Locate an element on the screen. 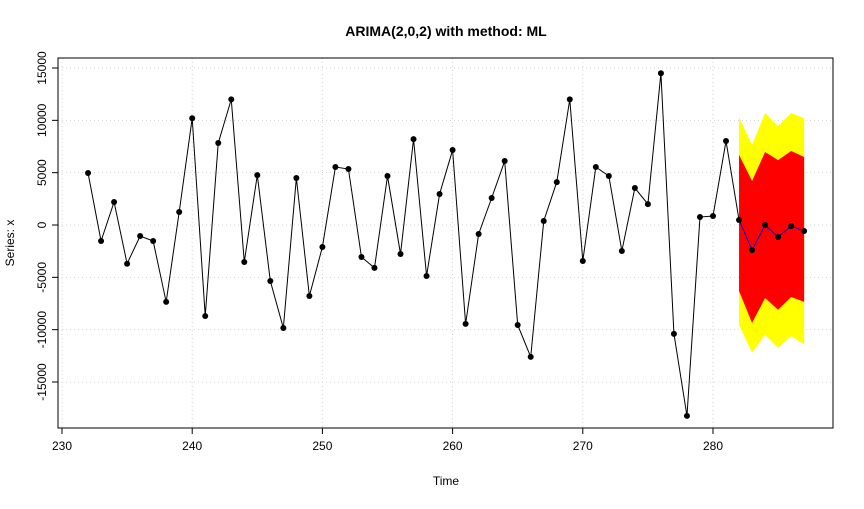  x-tick-label: 260 is located at coordinates (453, 446).